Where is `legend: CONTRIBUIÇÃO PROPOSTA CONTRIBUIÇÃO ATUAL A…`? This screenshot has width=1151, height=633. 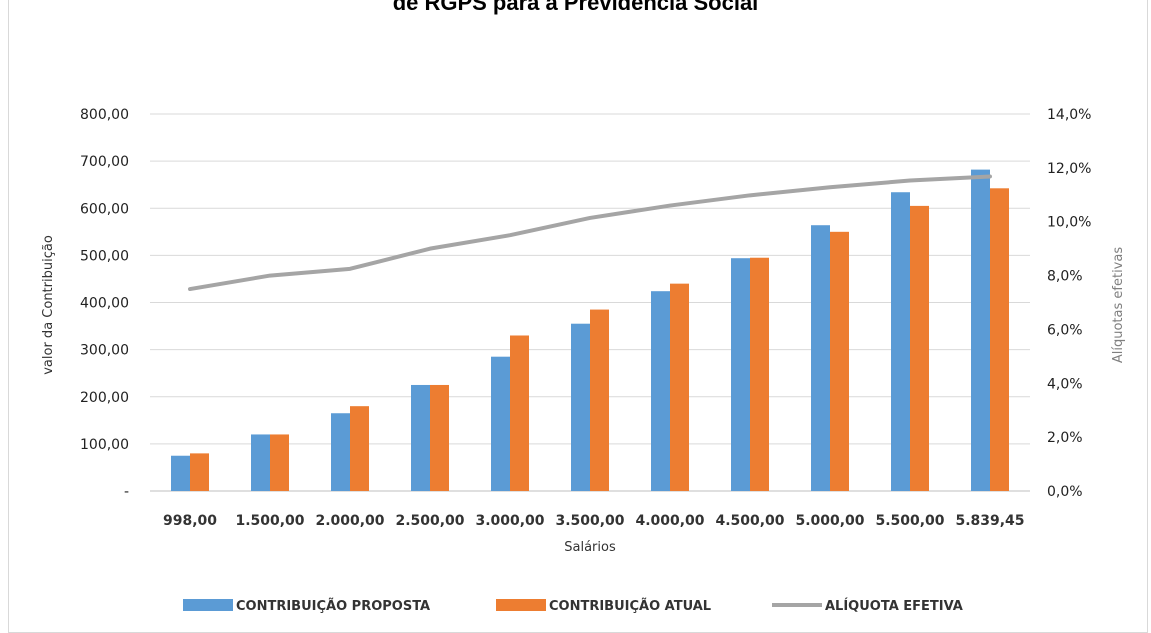 legend: CONTRIBUIÇÃO PROPOSTA CONTRIBUIÇÃO ATUAL A… is located at coordinates (573, 606).